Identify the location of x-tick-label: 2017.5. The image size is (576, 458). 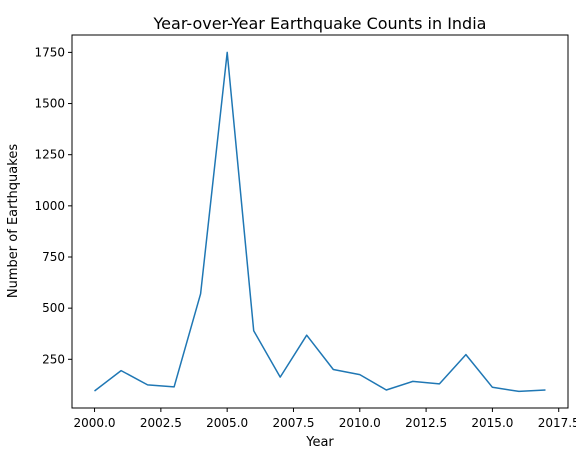
(557, 423).